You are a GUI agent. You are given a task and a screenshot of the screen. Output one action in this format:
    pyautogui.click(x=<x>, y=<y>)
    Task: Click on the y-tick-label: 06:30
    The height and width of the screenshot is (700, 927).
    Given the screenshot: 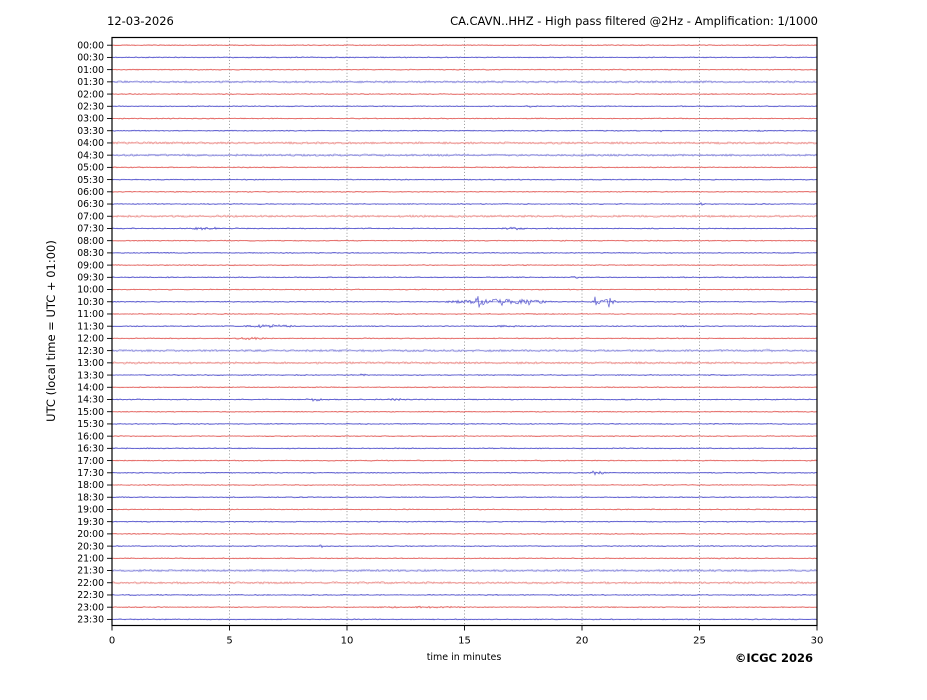 What is the action you would take?
    pyautogui.click(x=90, y=204)
    